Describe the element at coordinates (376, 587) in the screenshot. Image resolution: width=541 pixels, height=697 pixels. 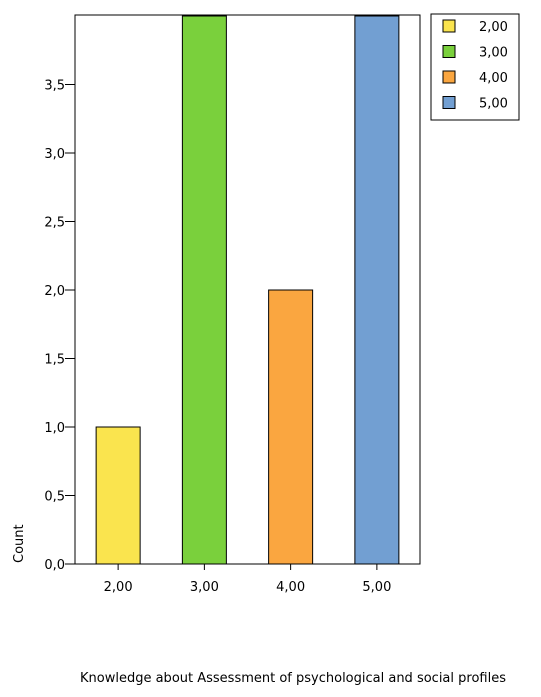
I see `x-tick-label: 5,00` at that location.